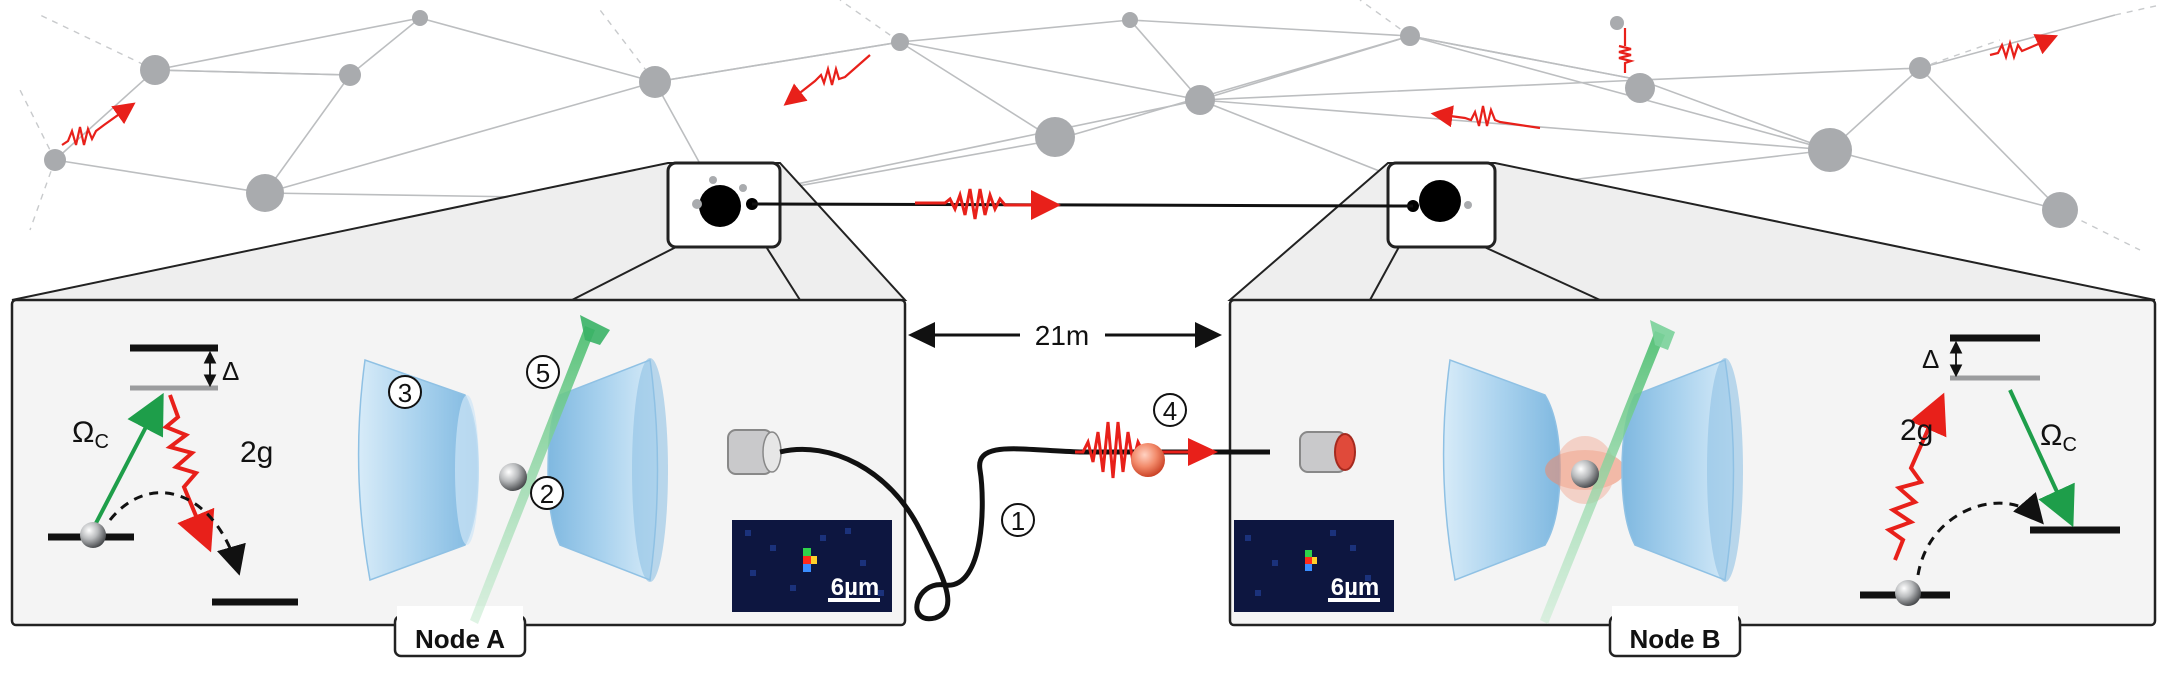  I want to click on marker-5: 5, so click(543, 373).